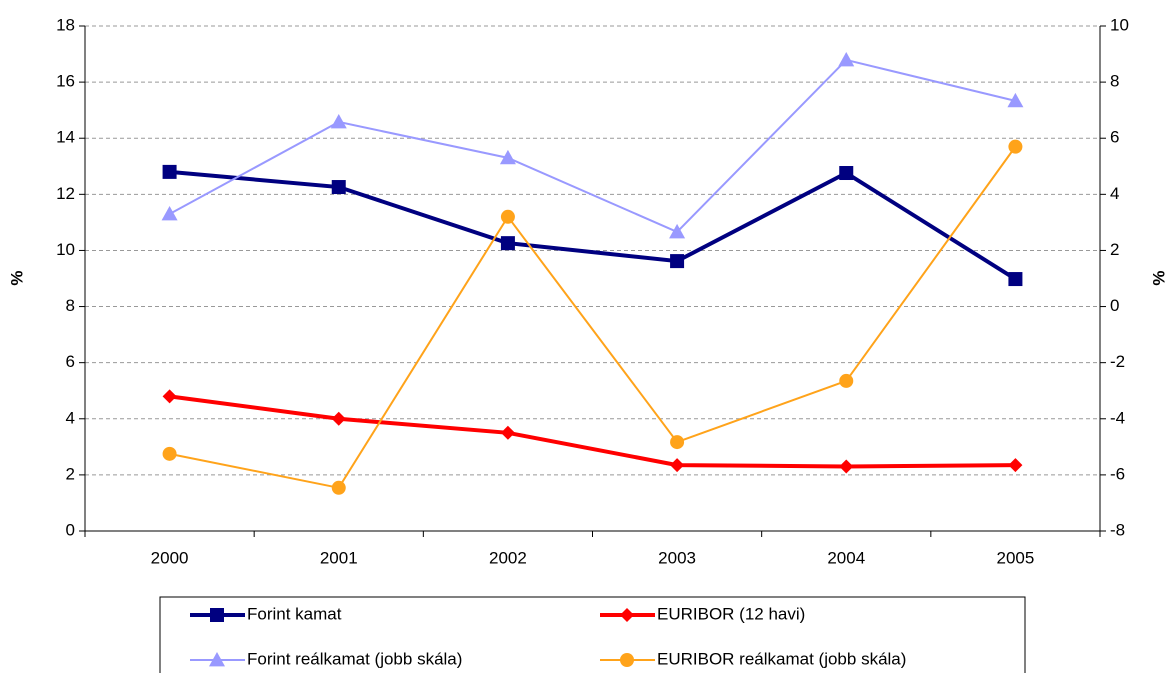 This screenshot has width=1168, height=673. Describe the element at coordinates (1158, 277) in the screenshot. I see `y2-axis-label: %` at that location.